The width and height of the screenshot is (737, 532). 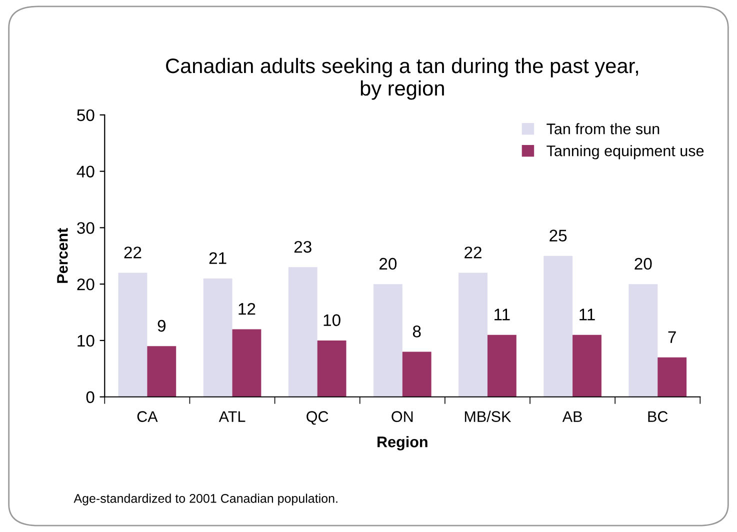 I want to click on data-label: 25, so click(x=558, y=236).